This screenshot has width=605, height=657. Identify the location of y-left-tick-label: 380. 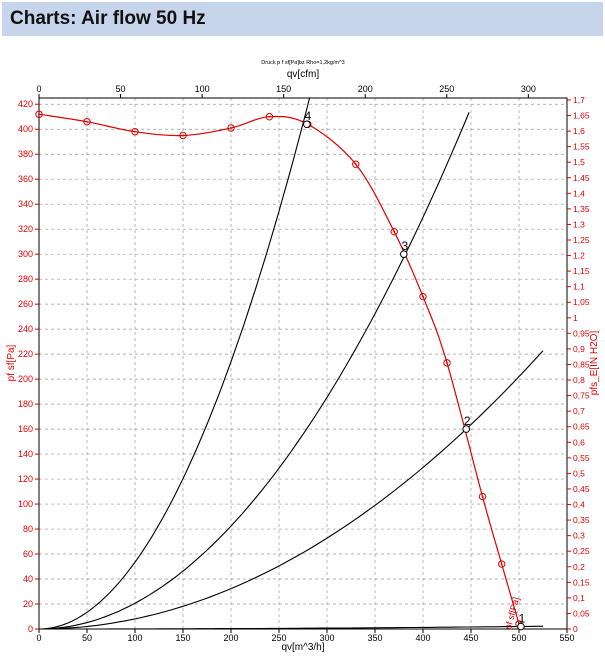
(25, 154).